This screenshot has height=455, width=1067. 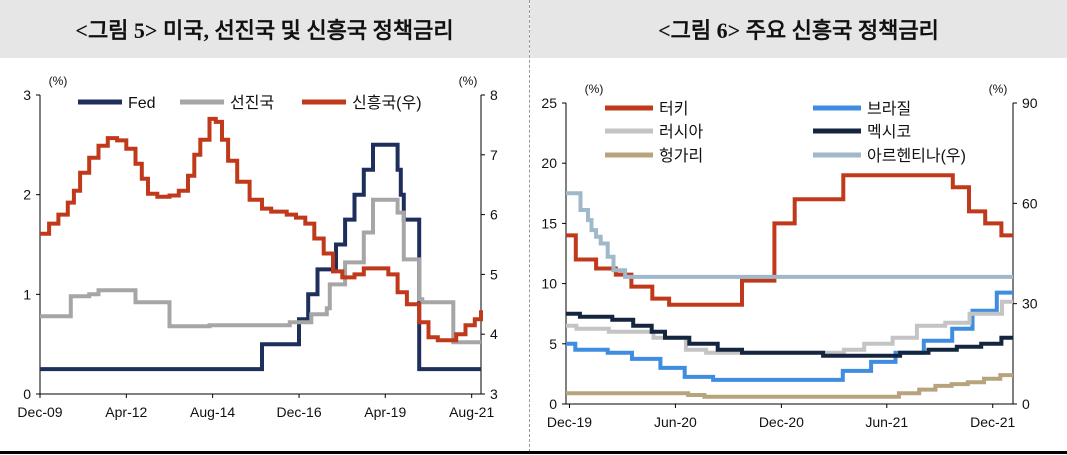 What do you see at coordinates (553, 344) in the screenshot?
I see `y-left-tick-label: 5` at bounding box center [553, 344].